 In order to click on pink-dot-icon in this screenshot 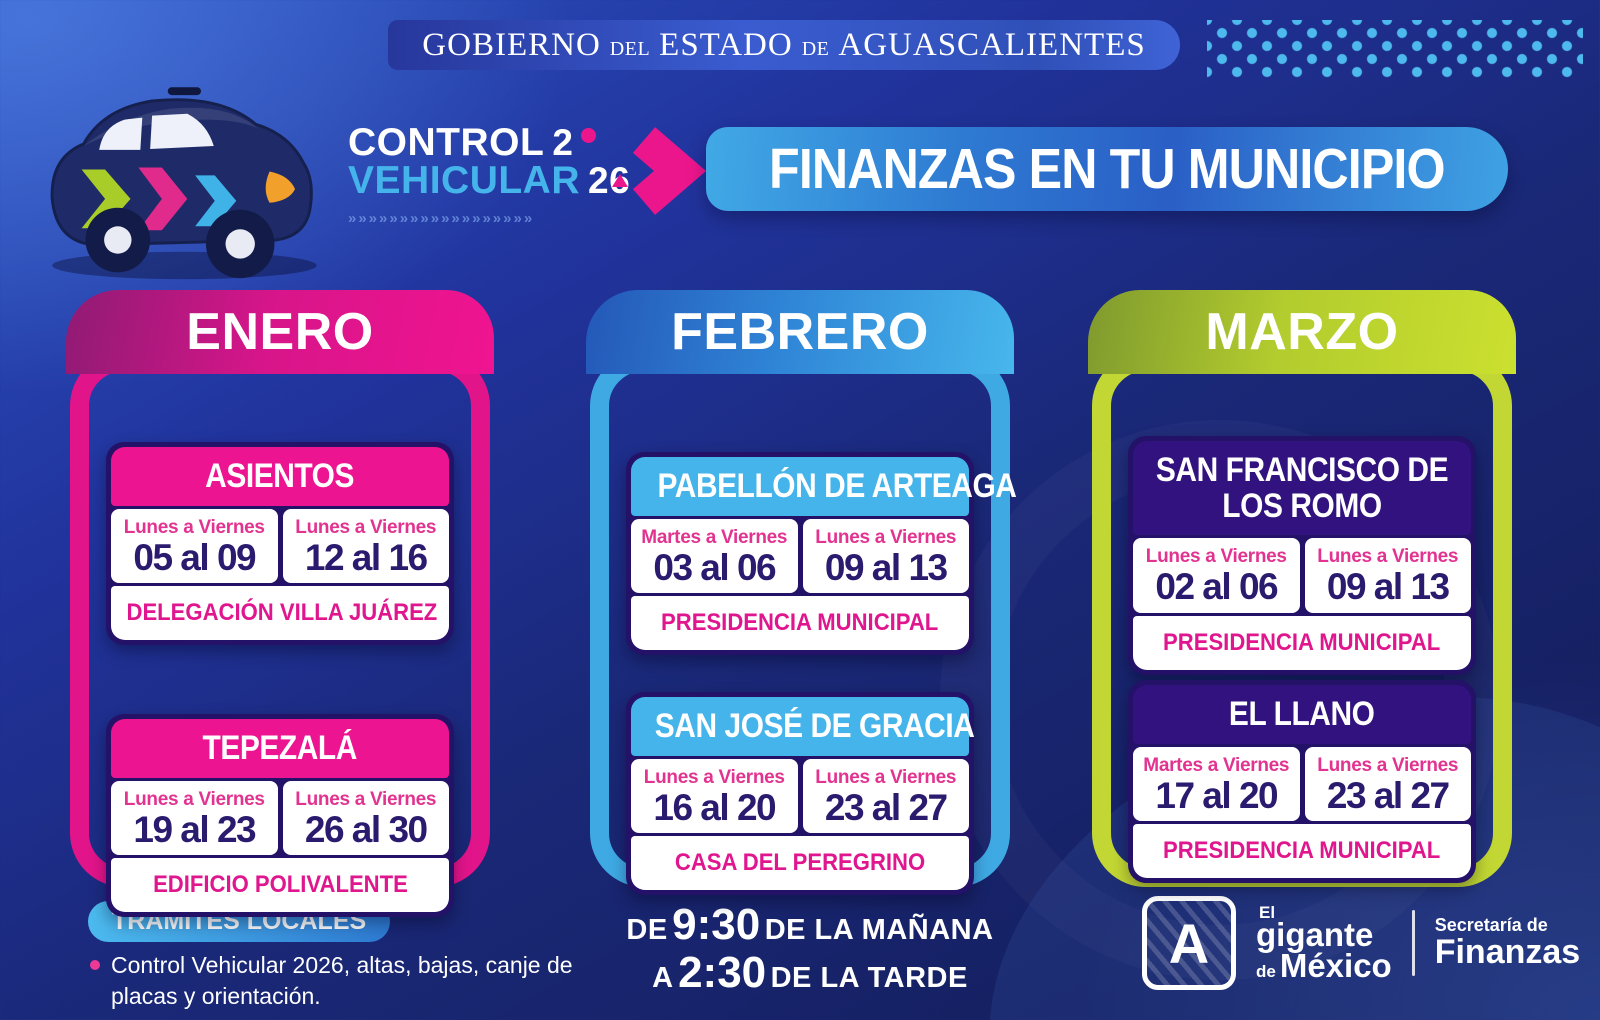, I will do `click(589, 135)`.